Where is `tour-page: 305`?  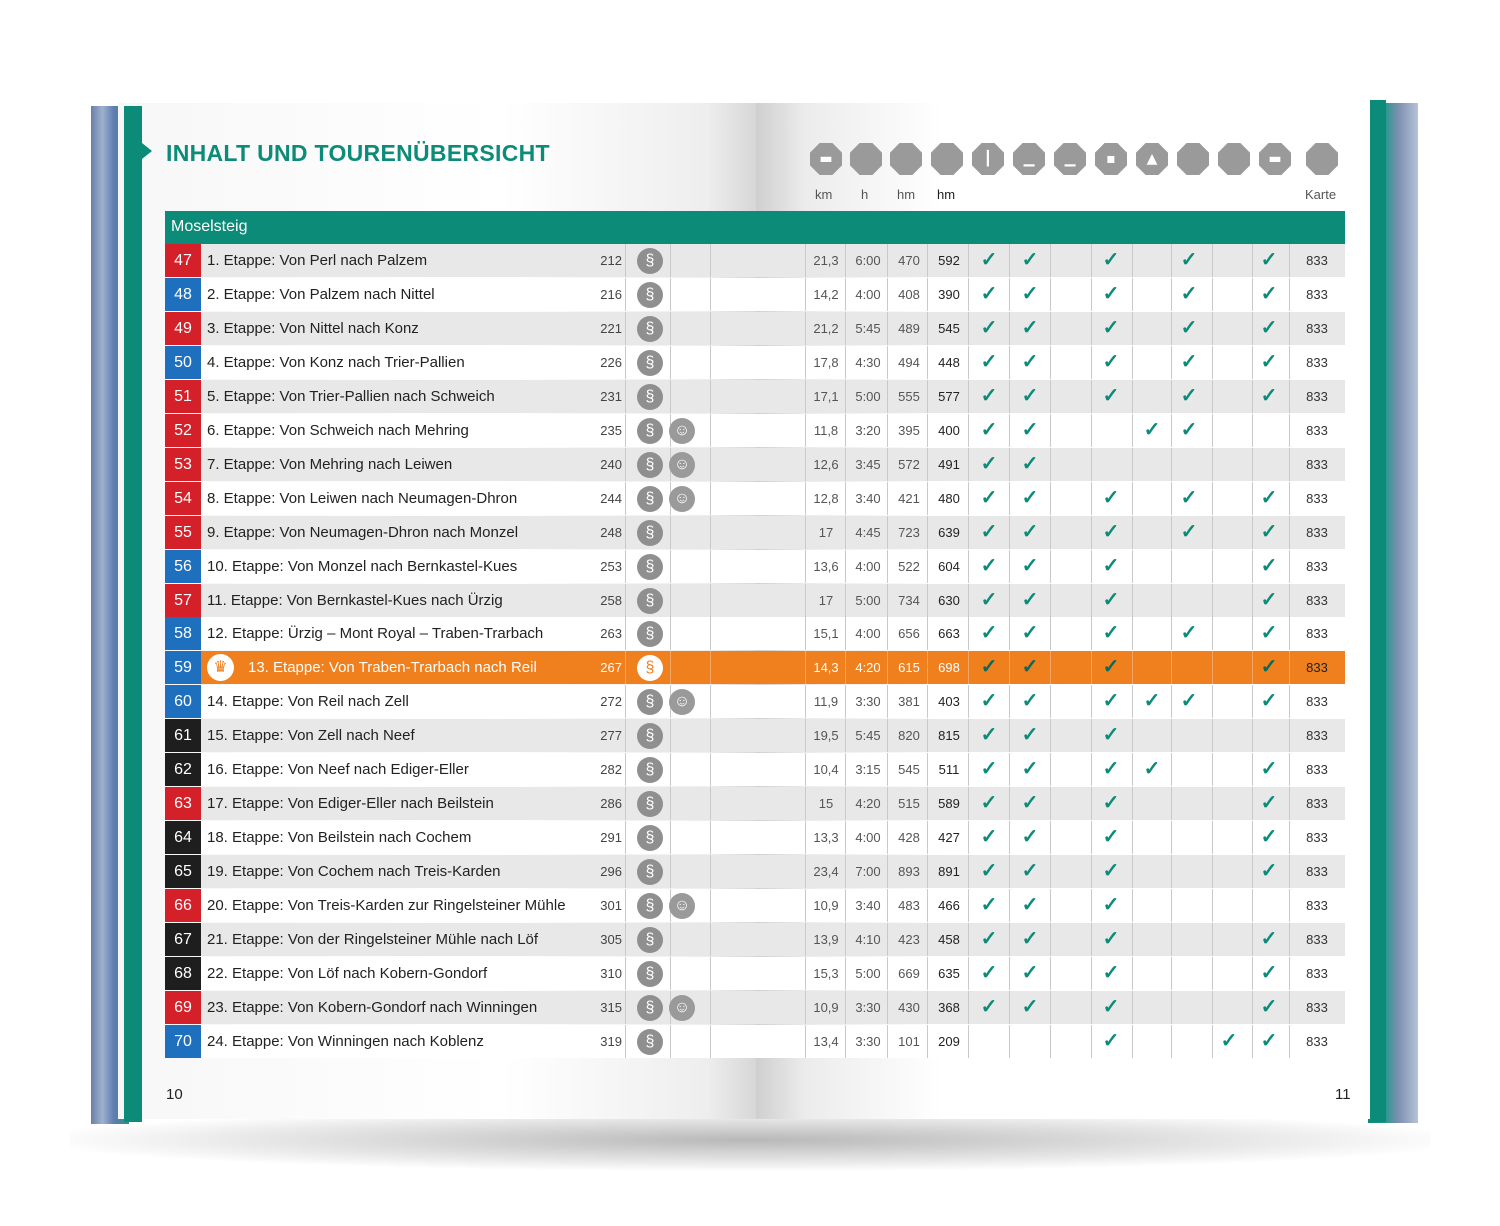
tour-page: 305 is located at coordinates (611, 939).